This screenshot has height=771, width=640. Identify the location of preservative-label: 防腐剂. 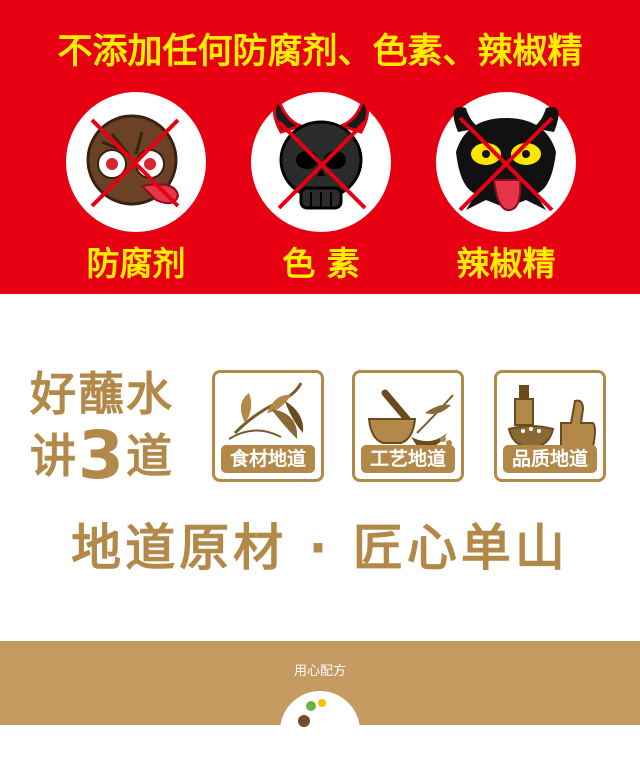
(136, 263).